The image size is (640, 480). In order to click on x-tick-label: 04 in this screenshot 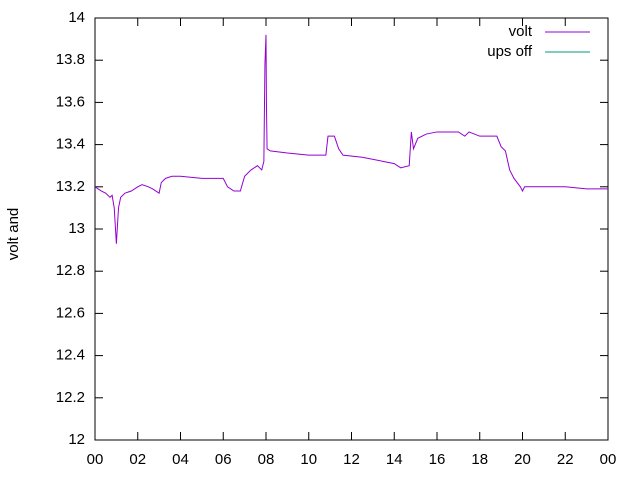, I will do `click(180, 459)`.